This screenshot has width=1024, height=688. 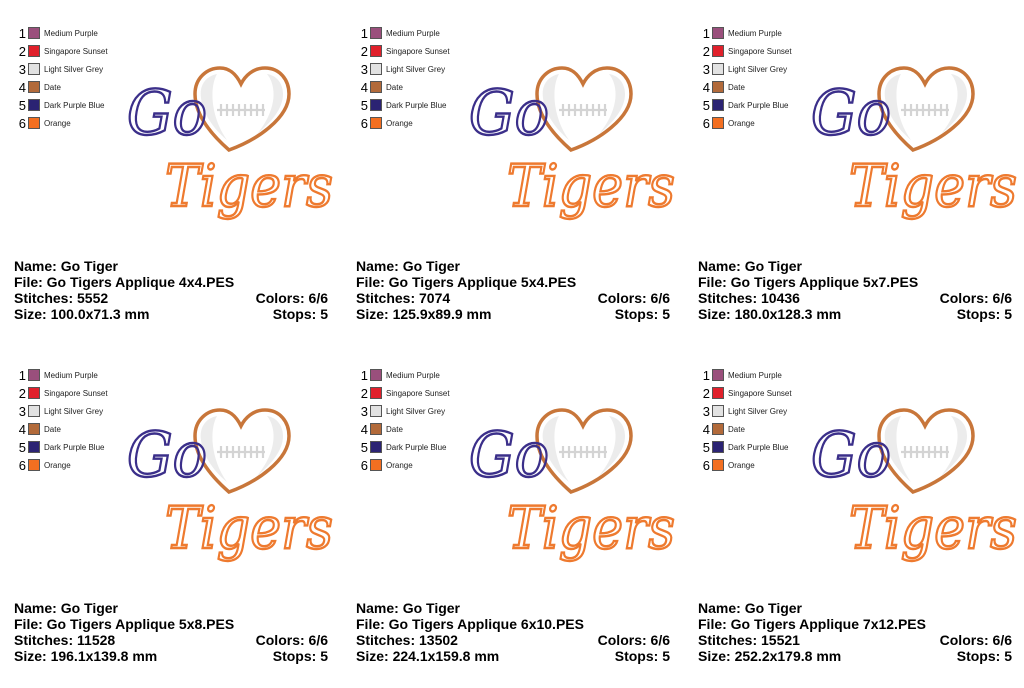 I want to click on file-row: File: Go Tigers Applique 7x12.PES, so click(x=855, y=624).